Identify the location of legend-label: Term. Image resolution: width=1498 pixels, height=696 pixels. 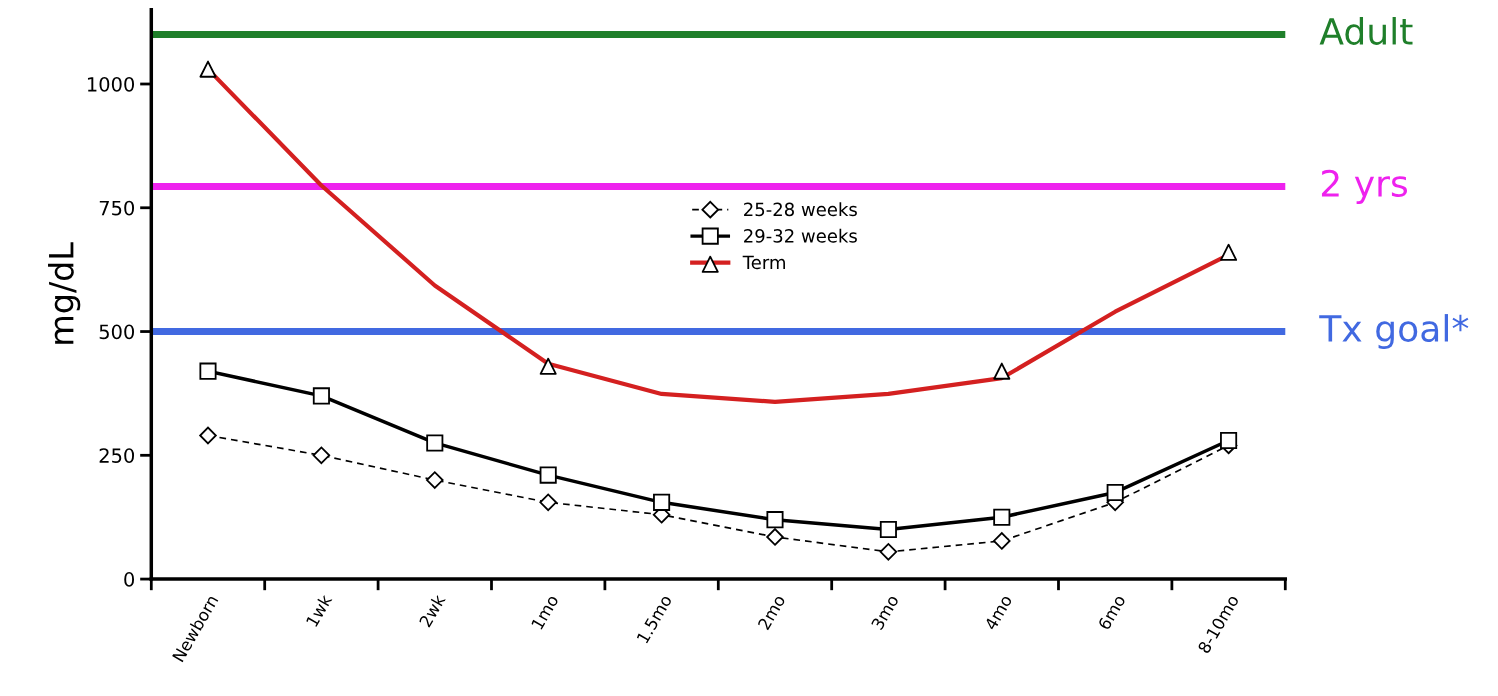
(763, 262).